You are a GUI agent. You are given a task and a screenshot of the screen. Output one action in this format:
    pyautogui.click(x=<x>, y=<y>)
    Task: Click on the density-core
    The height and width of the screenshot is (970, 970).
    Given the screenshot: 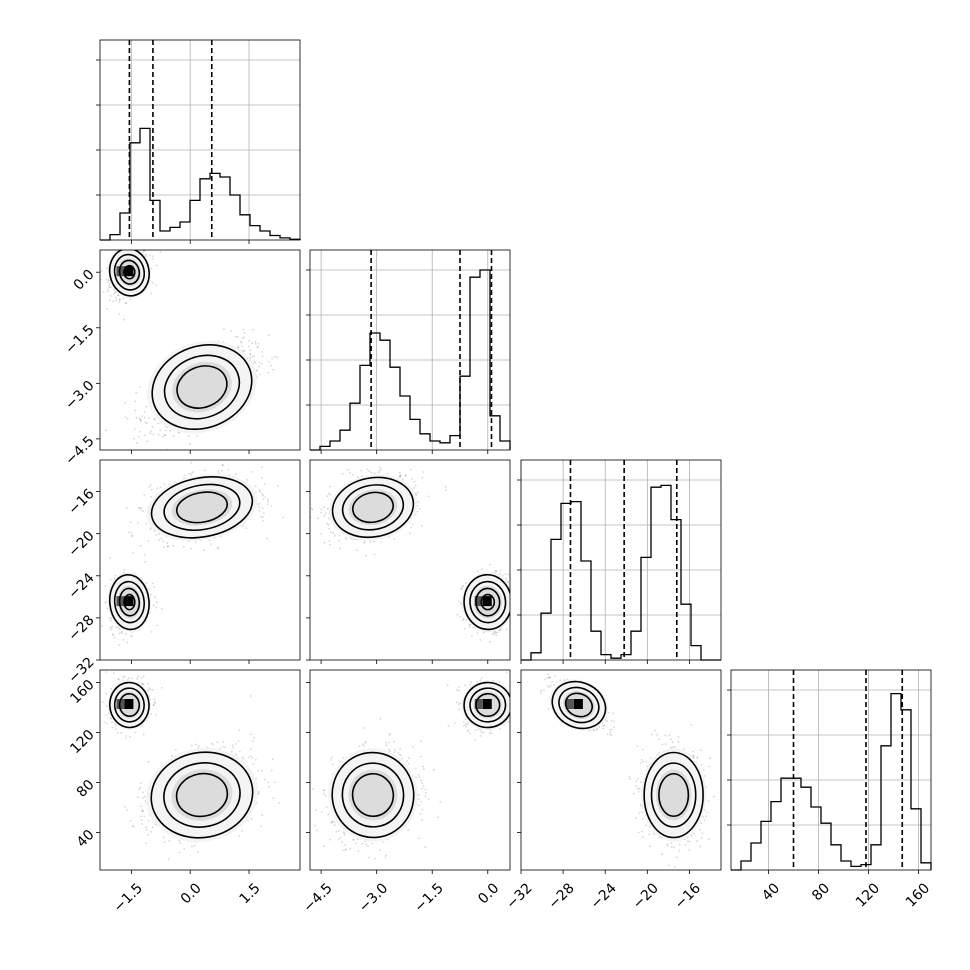 What is the action you would take?
    pyautogui.click(x=202, y=387)
    